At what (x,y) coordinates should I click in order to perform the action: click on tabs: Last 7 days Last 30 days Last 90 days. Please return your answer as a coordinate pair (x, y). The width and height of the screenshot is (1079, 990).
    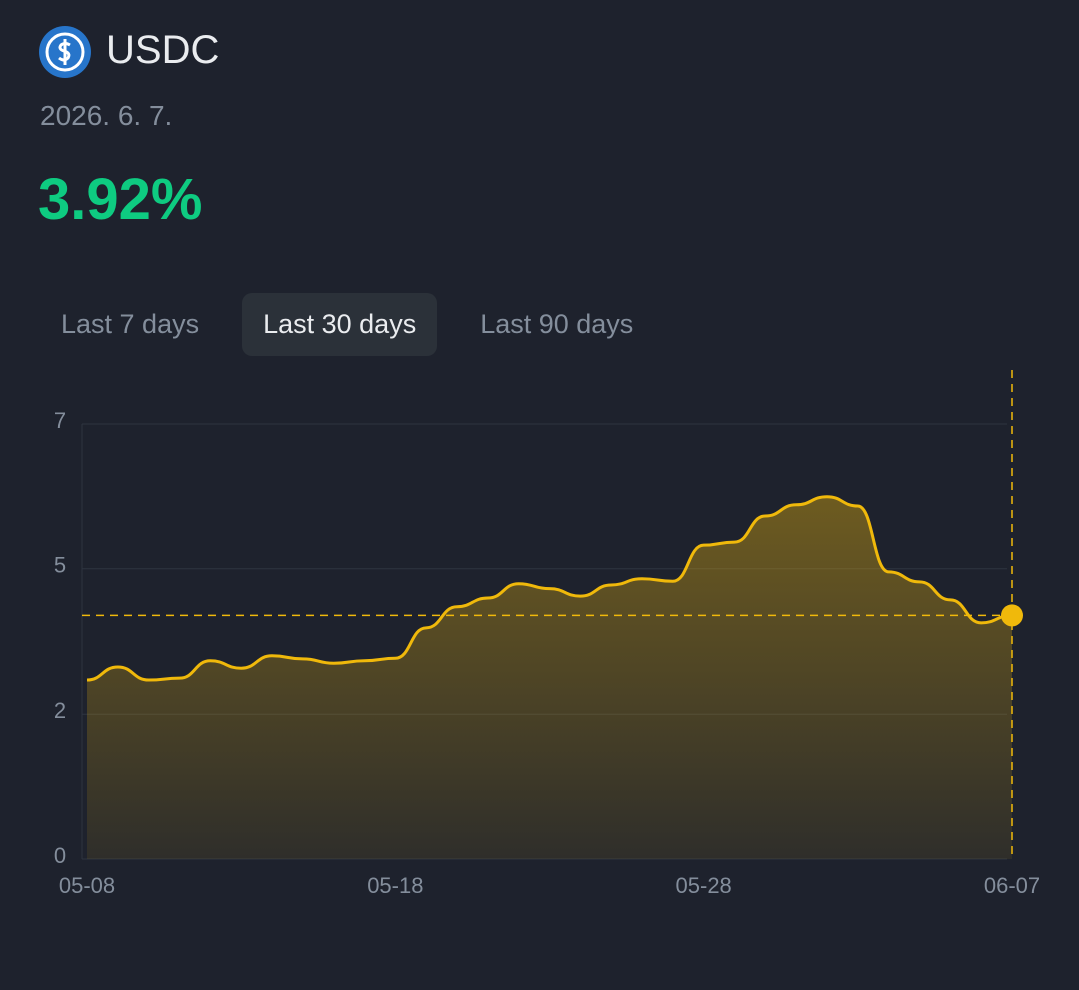
    Looking at the image, I should click on (358, 324).